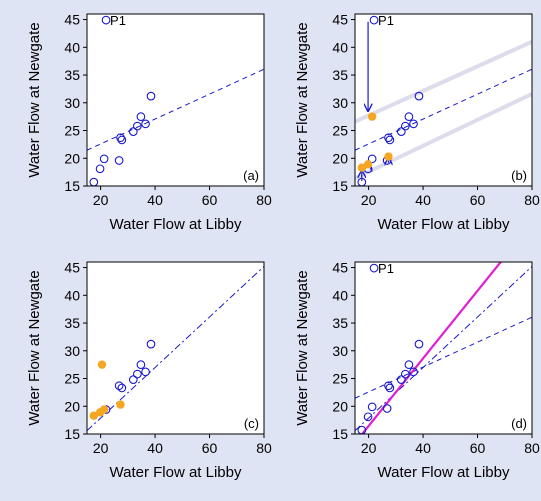 Image resolution: width=541 pixels, height=501 pixels. What do you see at coordinates (519, 175) in the screenshot?
I see `panel-tag: (b)` at bounding box center [519, 175].